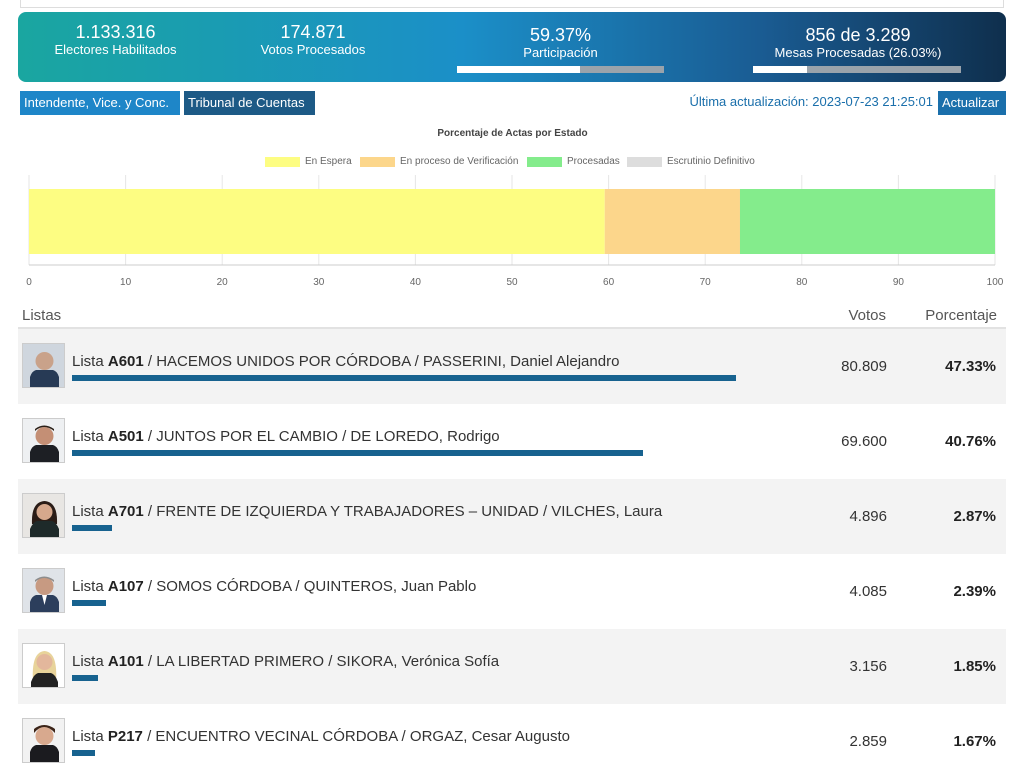 Image resolution: width=1025 pixels, height=768 pixels. Describe the element at coordinates (560, 35) in the screenshot. I see `stat-participacion-value: 59.37%` at that location.